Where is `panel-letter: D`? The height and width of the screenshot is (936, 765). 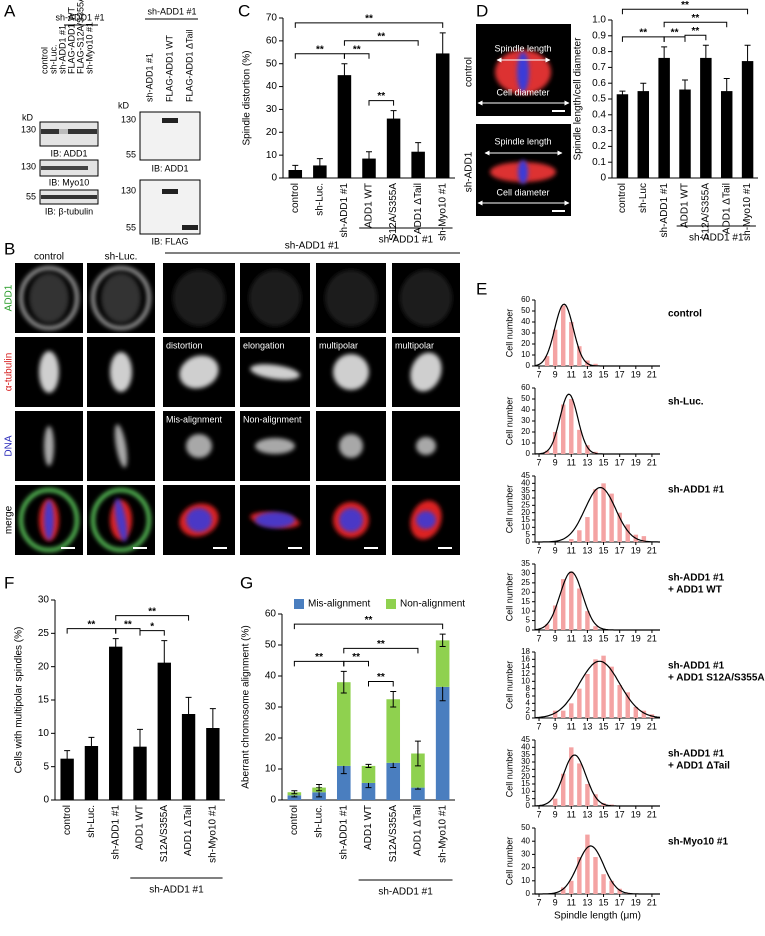
panel-letter: D is located at coordinates (482, 10).